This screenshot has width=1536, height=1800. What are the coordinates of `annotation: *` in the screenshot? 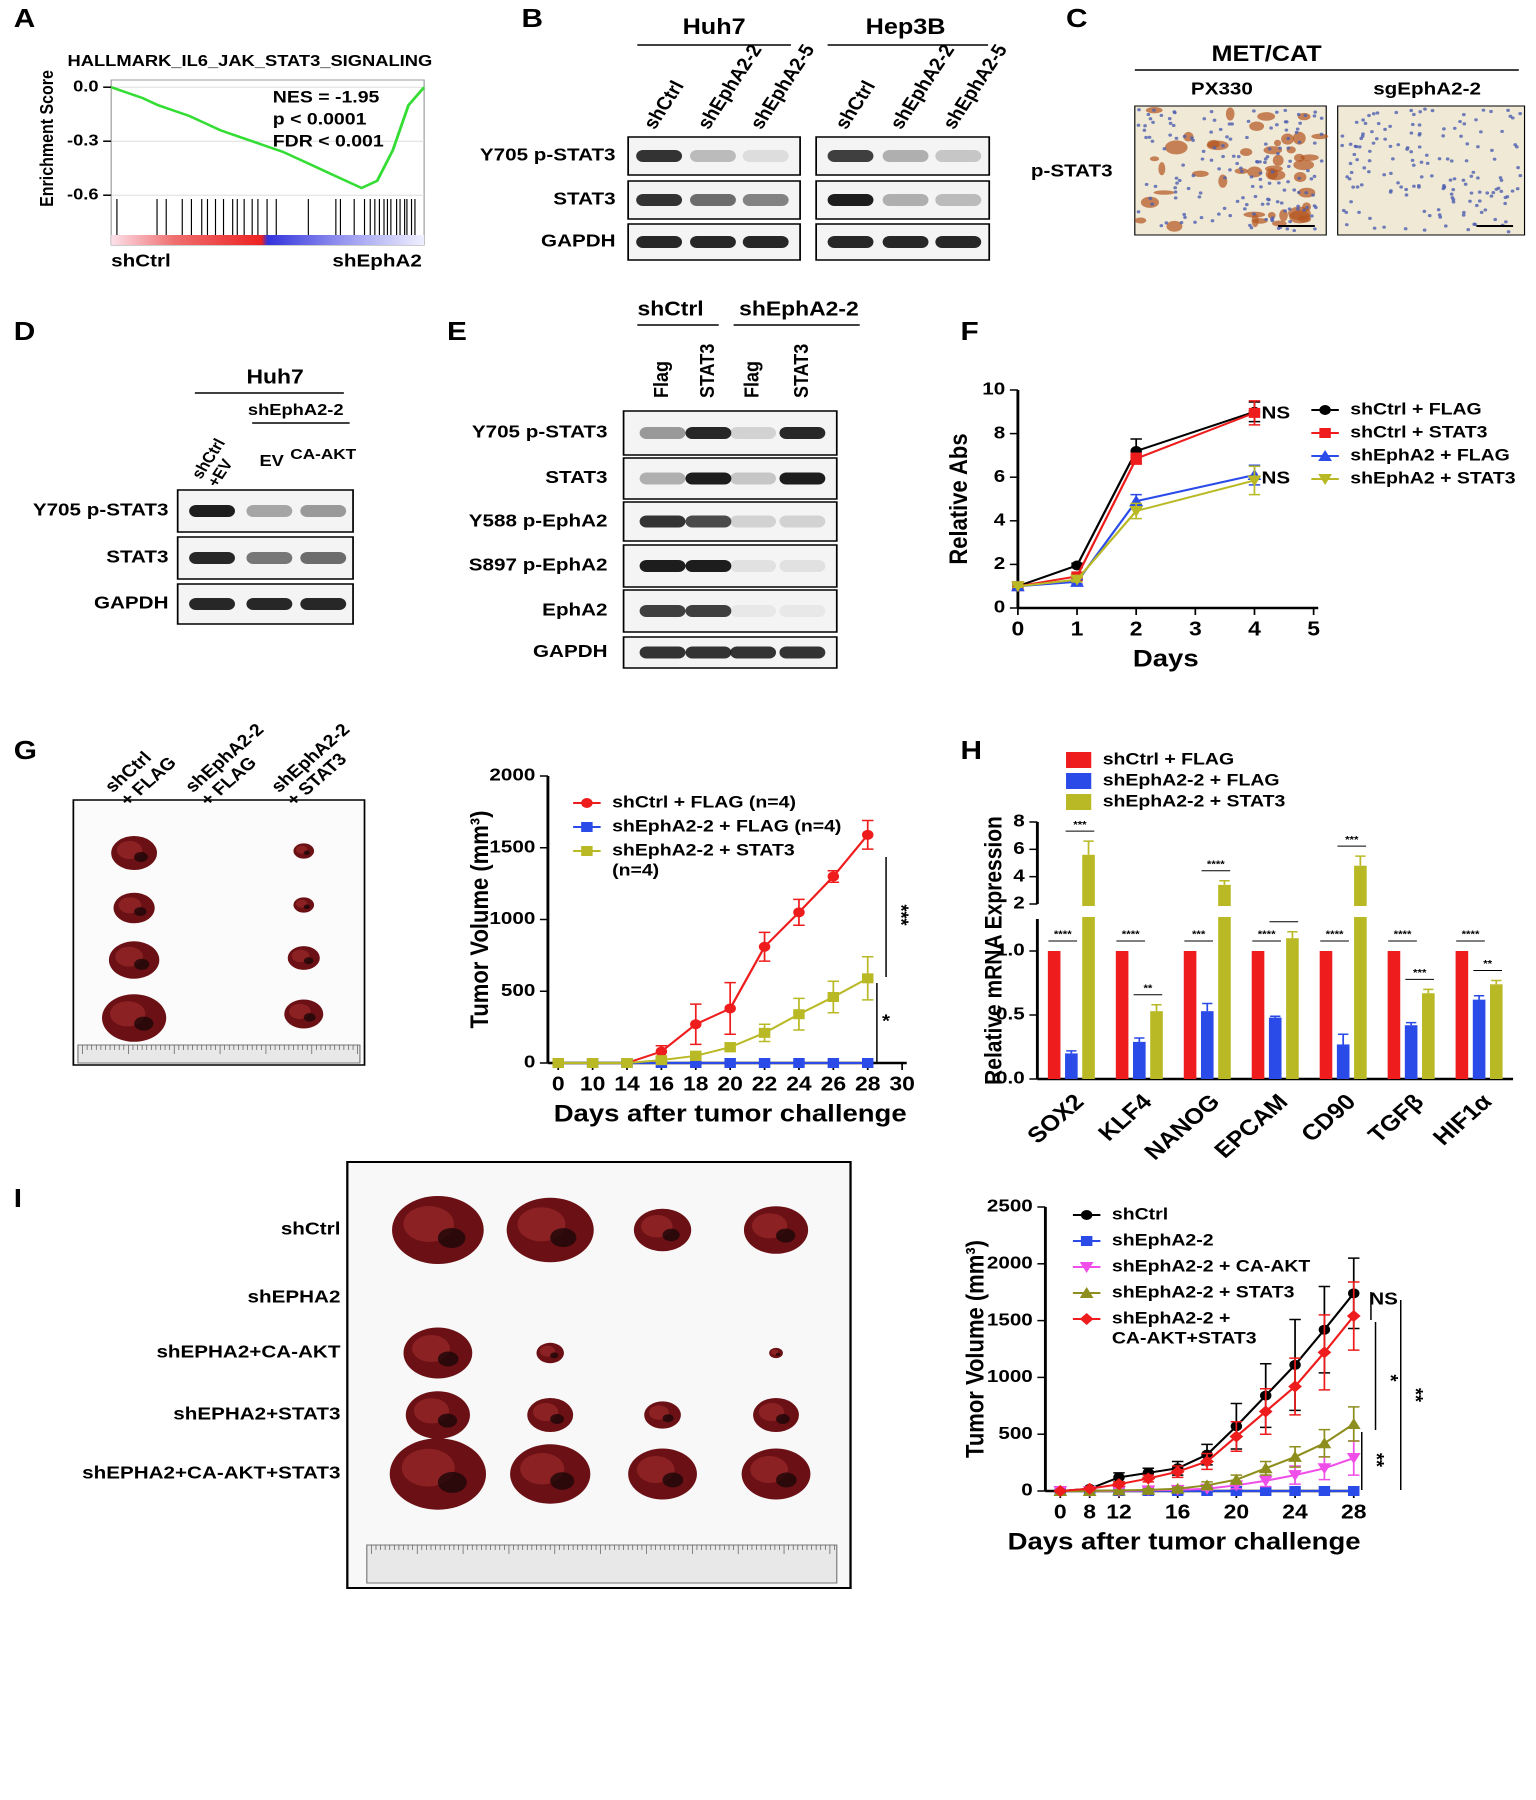 It's located at (1390, 1377).